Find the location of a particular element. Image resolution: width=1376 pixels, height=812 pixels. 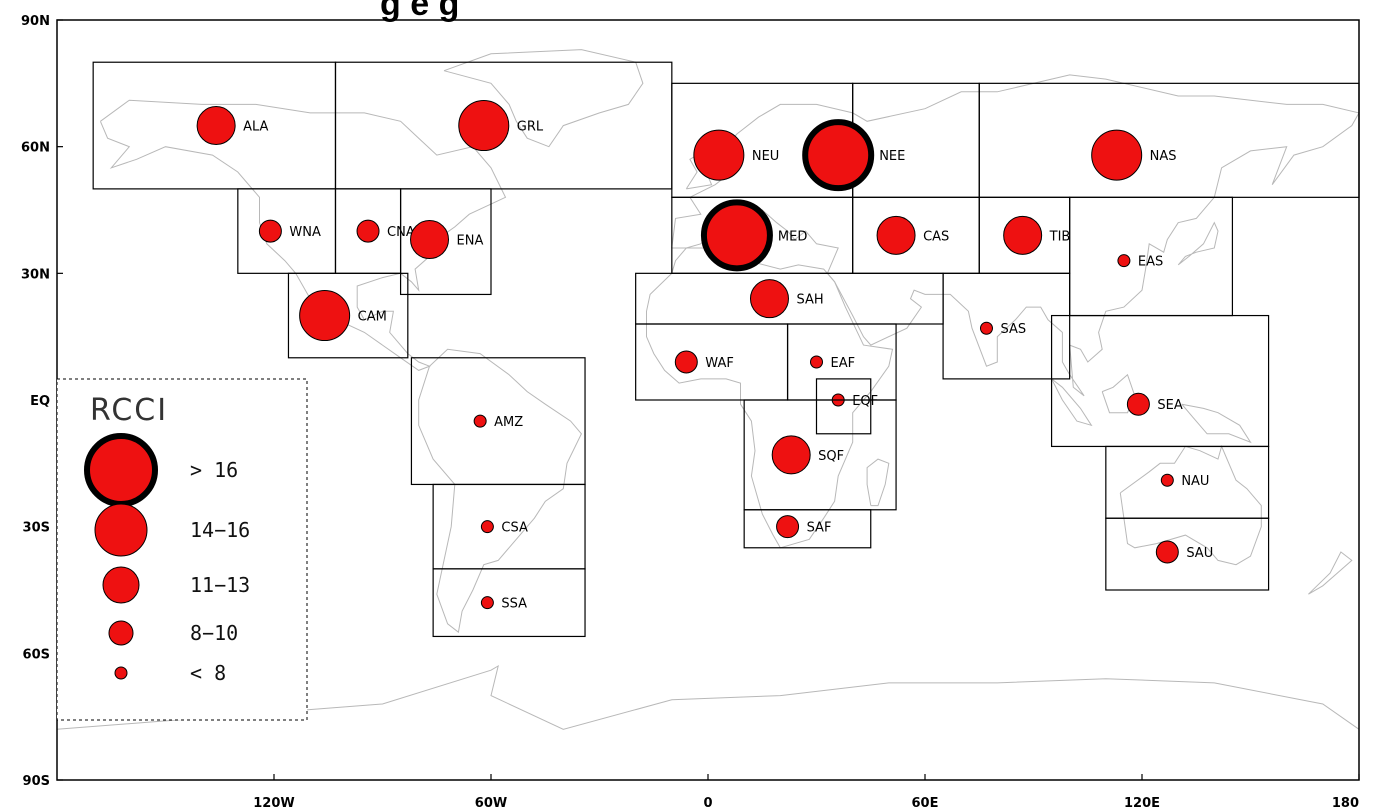

region-label: SQF is located at coordinates (831, 456).